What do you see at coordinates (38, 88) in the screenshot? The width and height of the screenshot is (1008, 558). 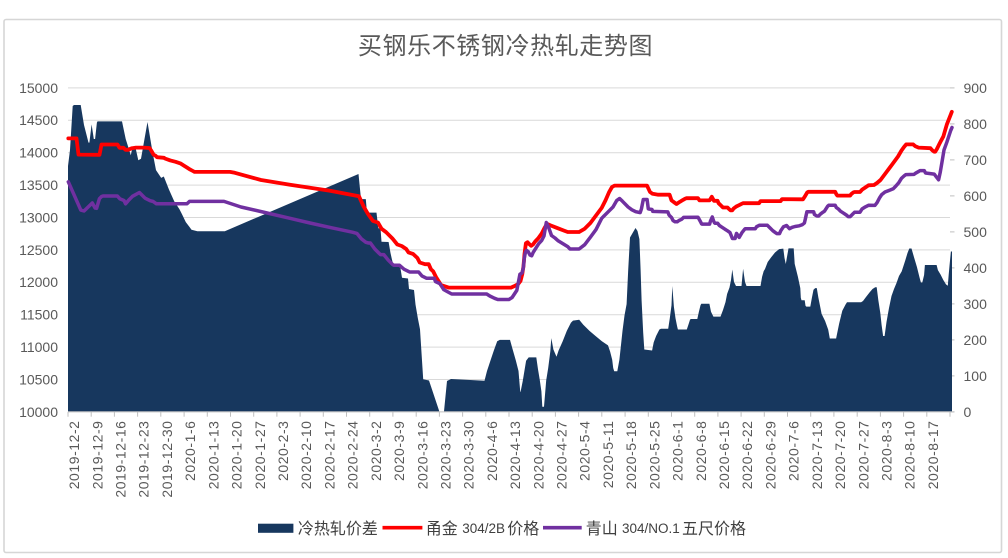 I see `svg-text: 15000` at bounding box center [38, 88].